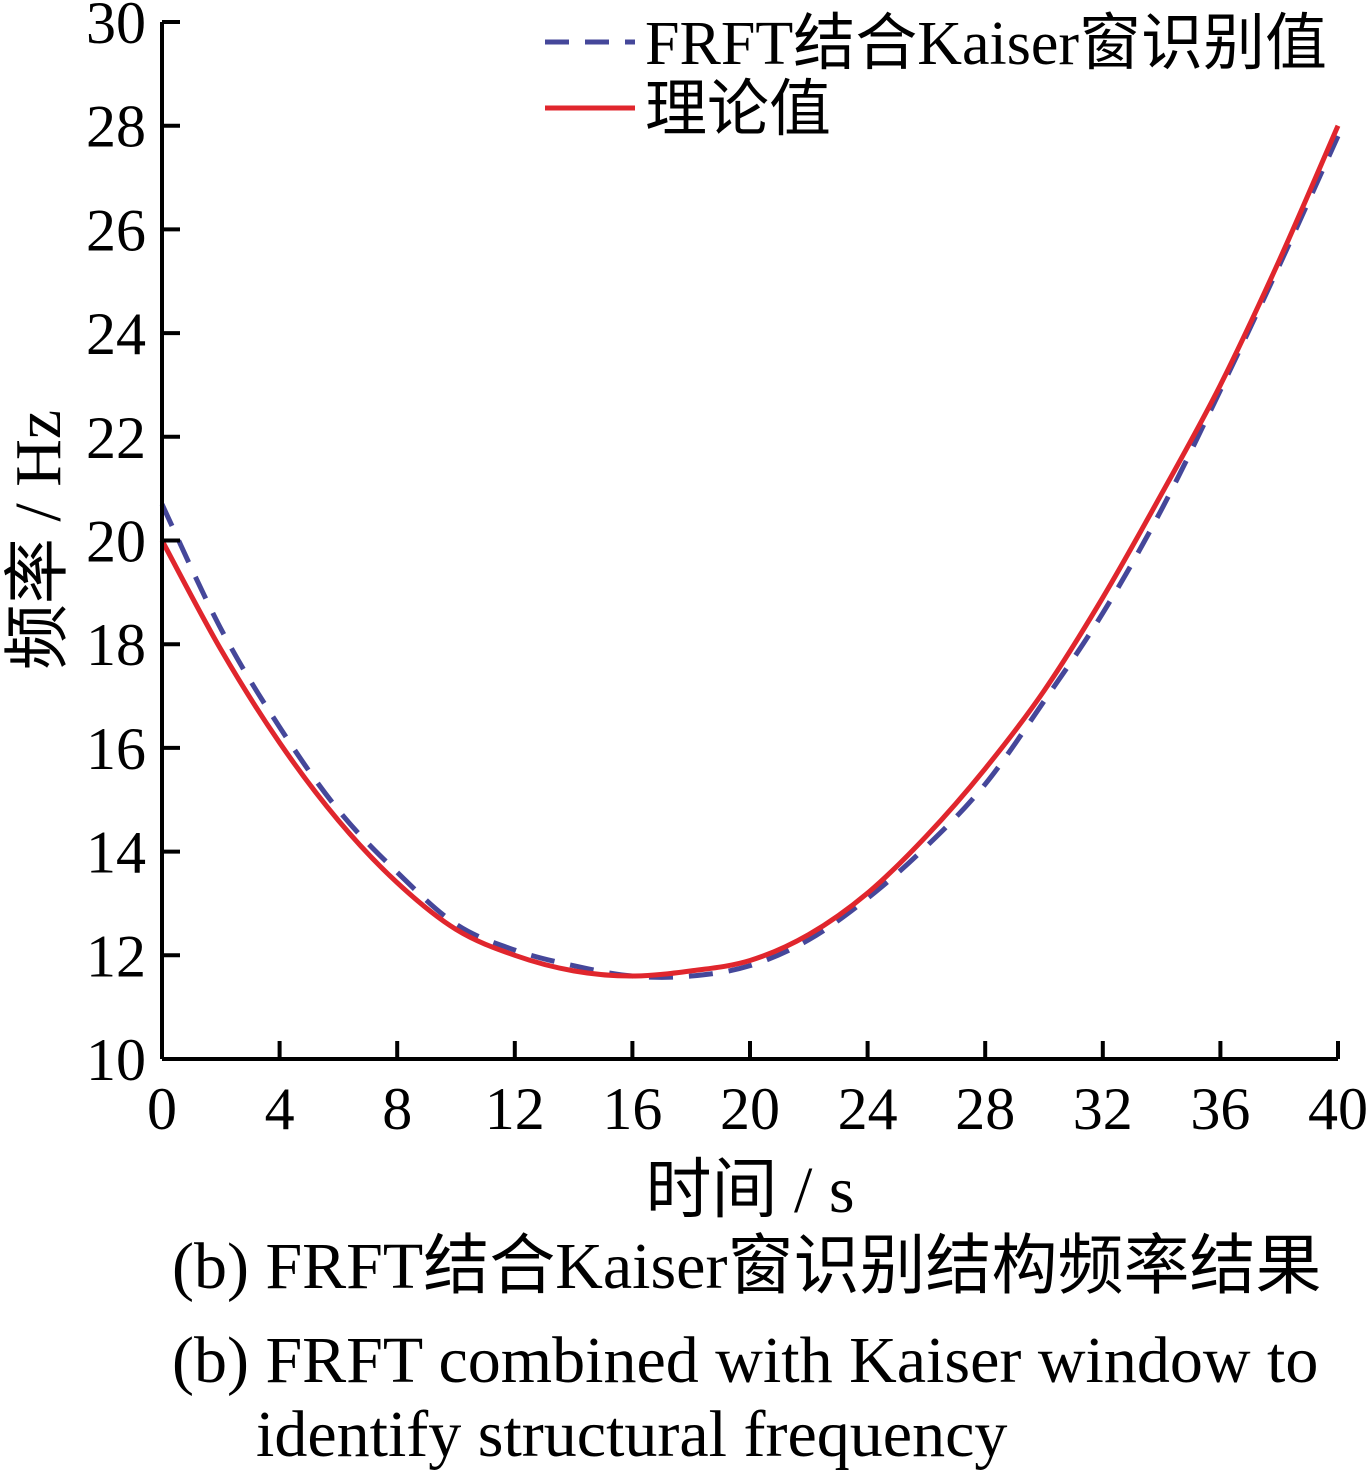 The image size is (1372, 1471). Describe the element at coordinates (280, 1109) in the screenshot. I see `x-tick-label: 4` at that location.